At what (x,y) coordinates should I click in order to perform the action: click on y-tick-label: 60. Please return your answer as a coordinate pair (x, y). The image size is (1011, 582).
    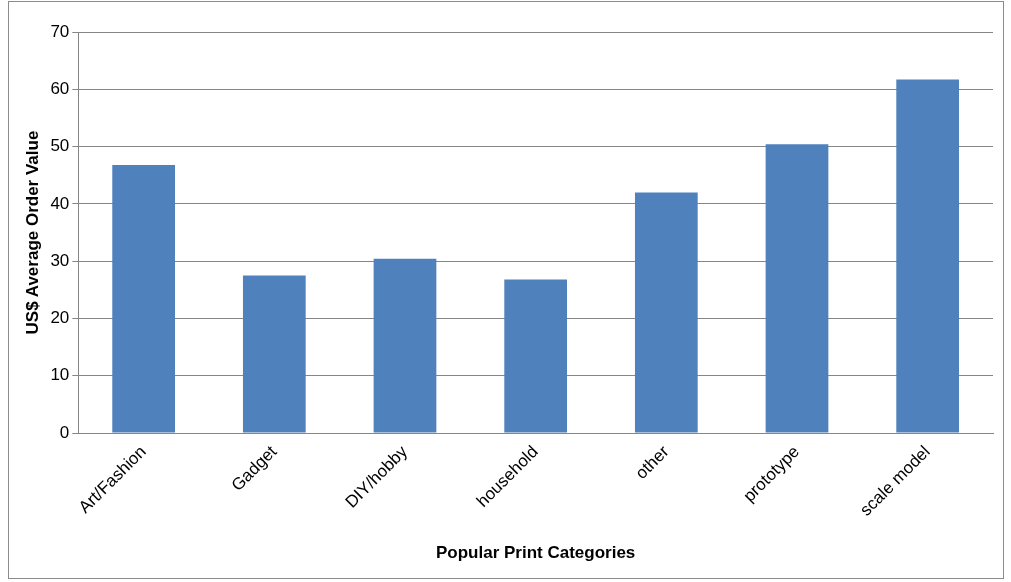
    Looking at the image, I should click on (60, 88).